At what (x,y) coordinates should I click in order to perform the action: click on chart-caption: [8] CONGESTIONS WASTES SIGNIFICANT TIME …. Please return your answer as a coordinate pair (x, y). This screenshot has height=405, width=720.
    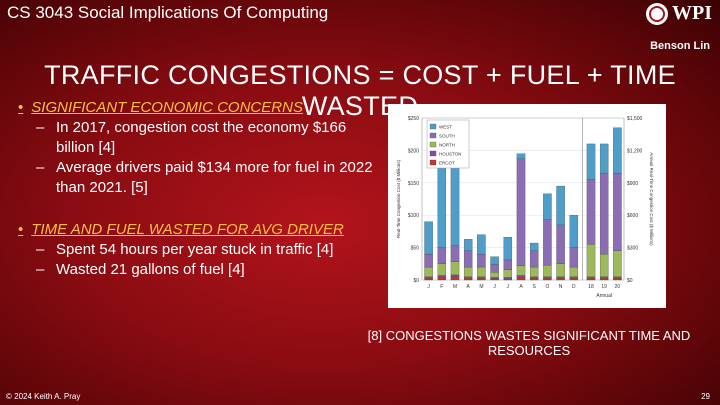
    Looking at the image, I should click on (529, 343).